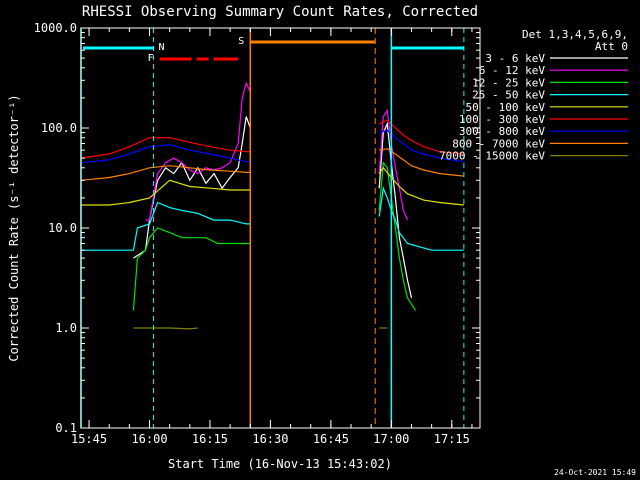  Describe the element at coordinates (59, 128) in the screenshot. I see `y-tick-label: 100.0` at that location.